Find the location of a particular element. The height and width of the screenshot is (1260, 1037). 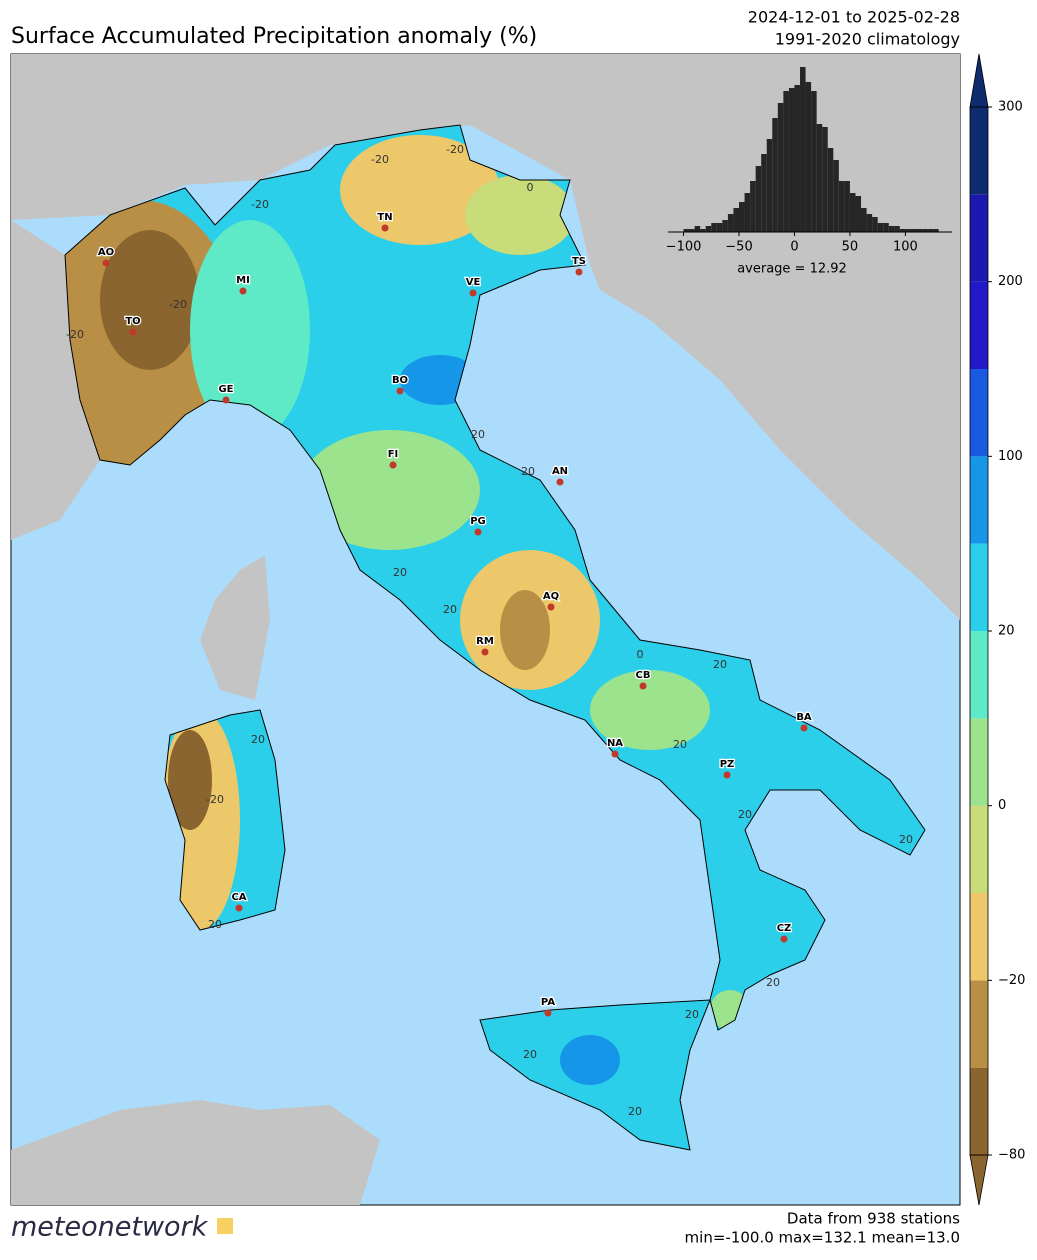

city-label: MI is located at coordinates (243, 280).